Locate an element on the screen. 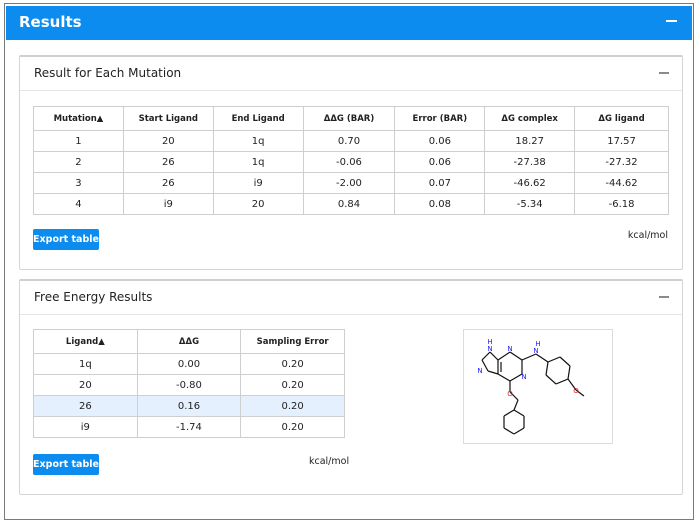 Image resolution: width=700 pixels, height=524 pixels. table-cell: 0.70 is located at coordinates (349, 141).